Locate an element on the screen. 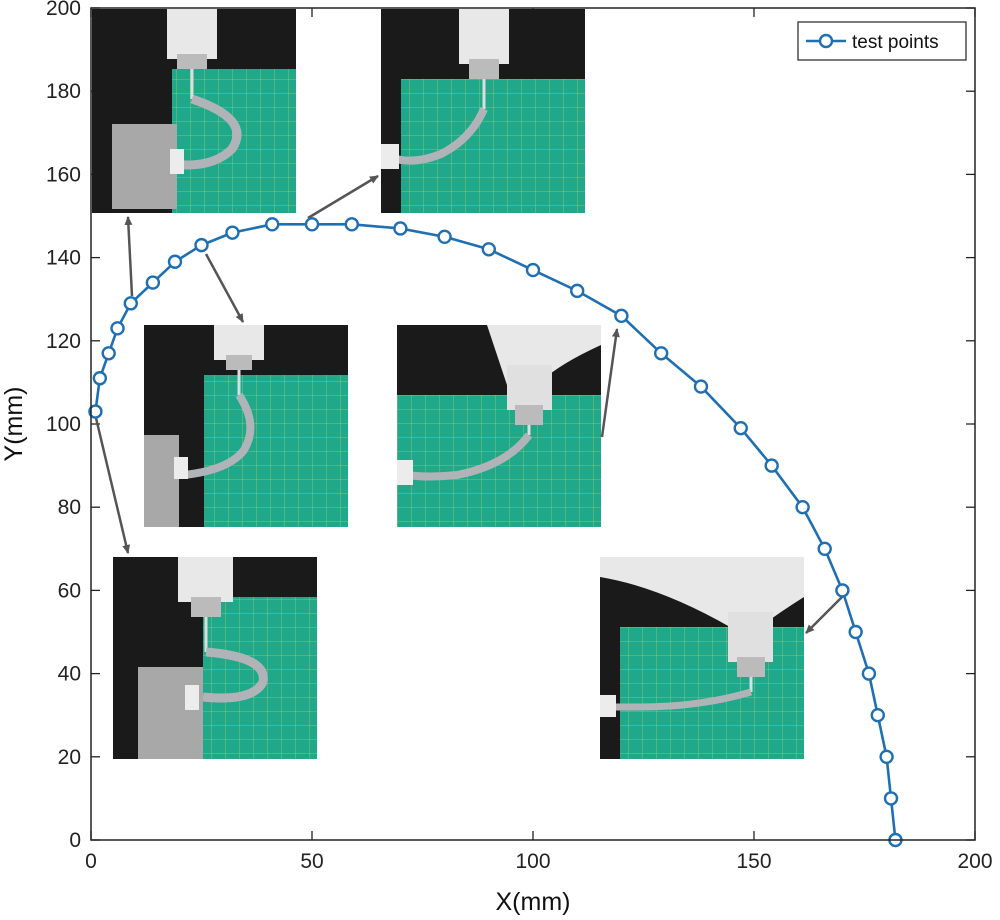 This screenshot has height=920, width=1000. x-tick-label: 150 is located at coordinates (753, 861).